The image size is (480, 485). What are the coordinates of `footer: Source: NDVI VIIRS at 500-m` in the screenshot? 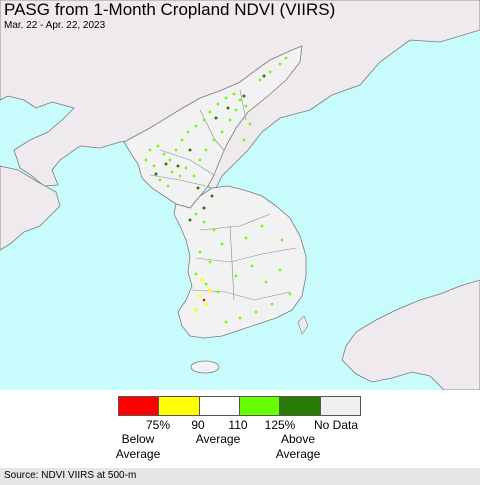 It's located at (240, 476).